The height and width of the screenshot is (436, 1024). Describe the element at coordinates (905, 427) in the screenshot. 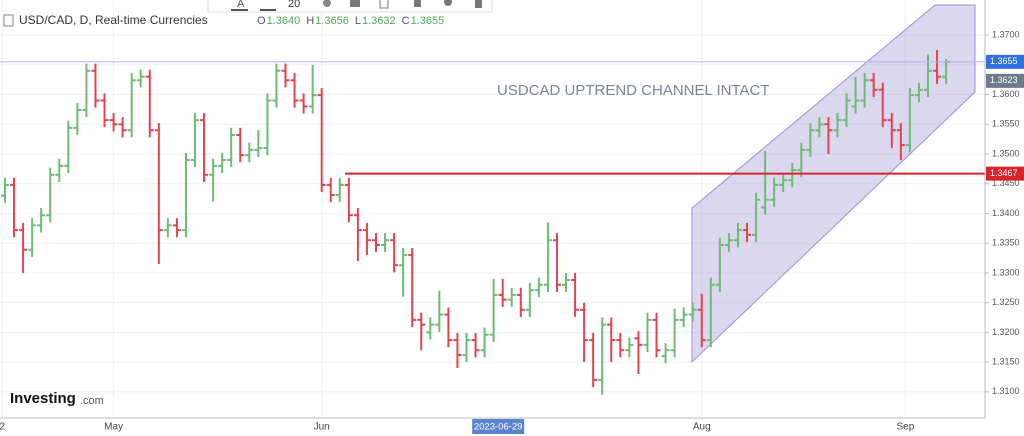

I see `x-tick-label: Sep` at that location.